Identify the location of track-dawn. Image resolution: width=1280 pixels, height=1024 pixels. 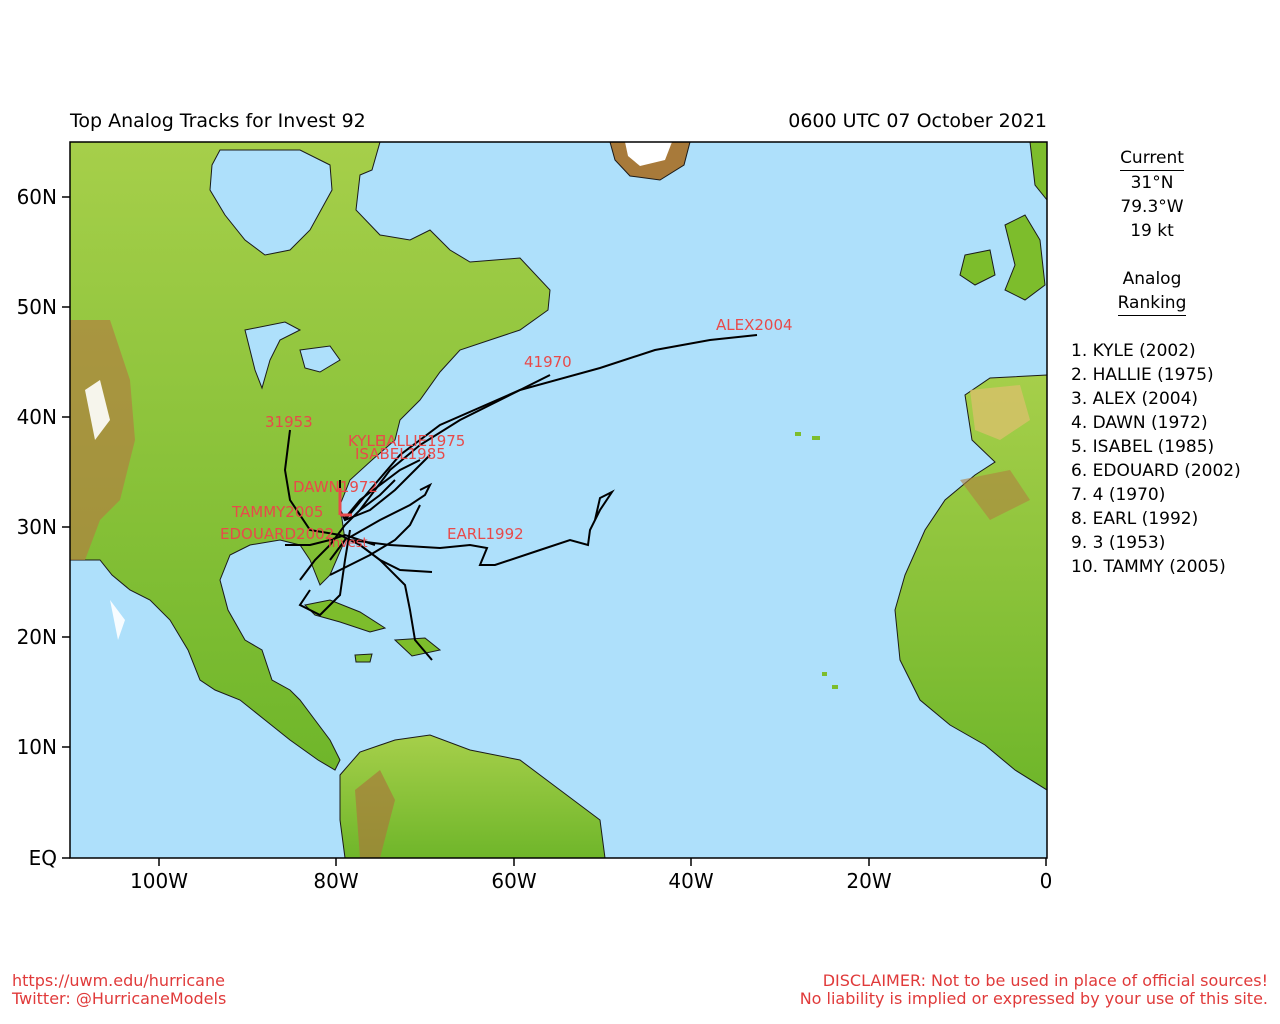
(347, 530).